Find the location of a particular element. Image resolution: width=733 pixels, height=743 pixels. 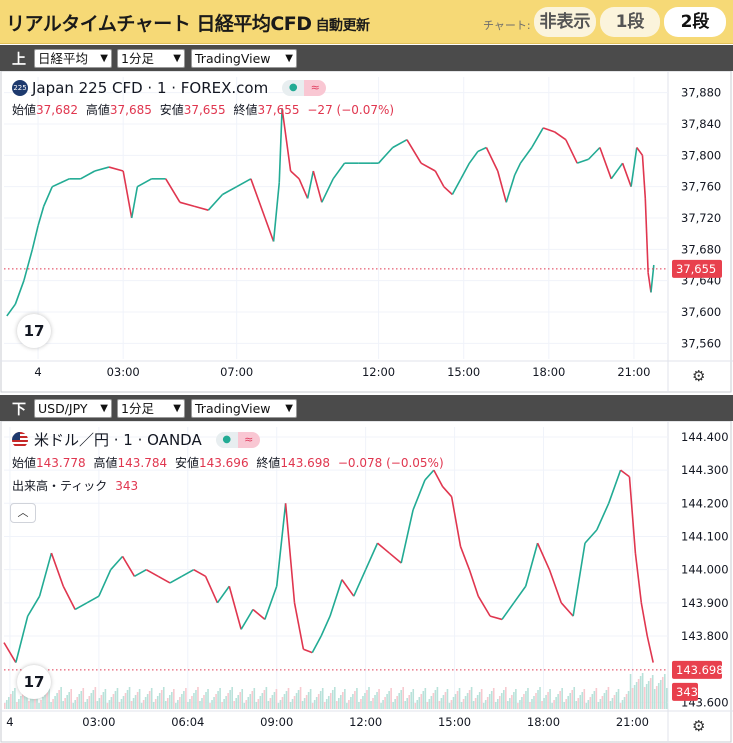

hide-chart-button: 非表示 is located at coordinates (565, 22).